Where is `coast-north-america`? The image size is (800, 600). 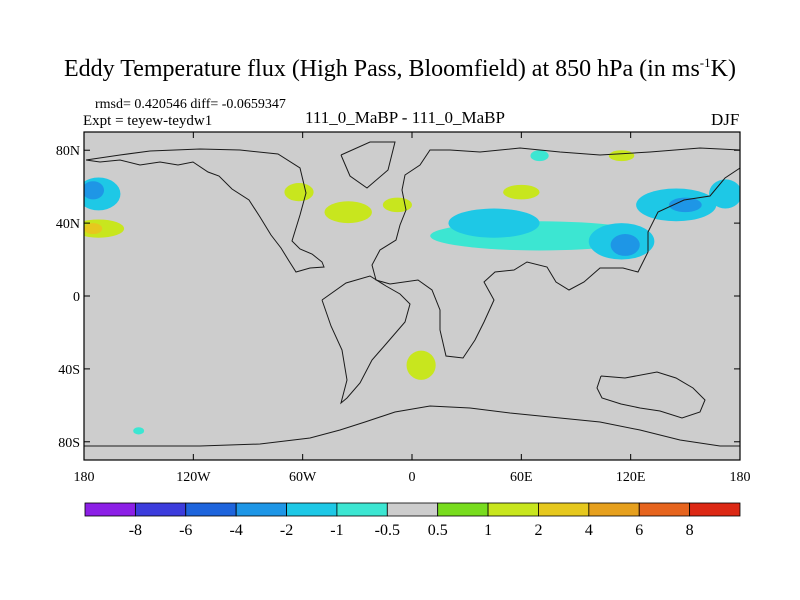
coast-north-america is located at coordinates (205, 210).